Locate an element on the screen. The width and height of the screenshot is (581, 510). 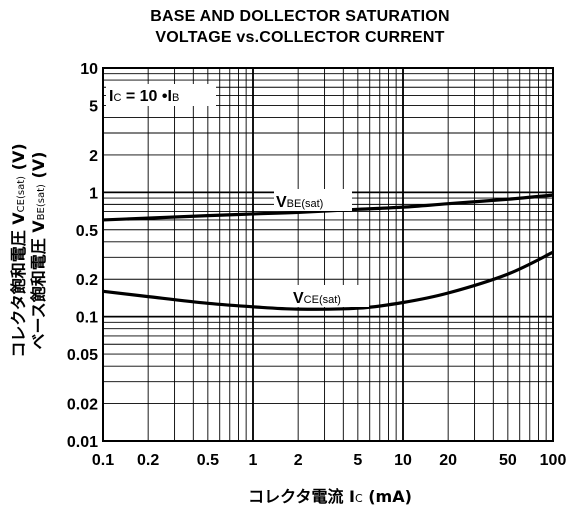
x-axis-label-part: I is located at coordinates (352, 496).